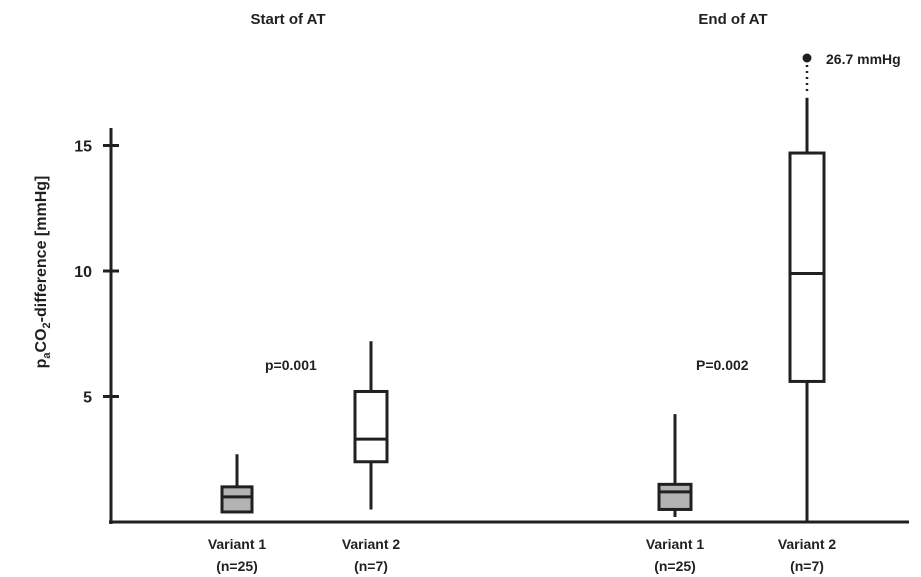  I want to click on p-value-start: p=0.001, so click(291, 365).